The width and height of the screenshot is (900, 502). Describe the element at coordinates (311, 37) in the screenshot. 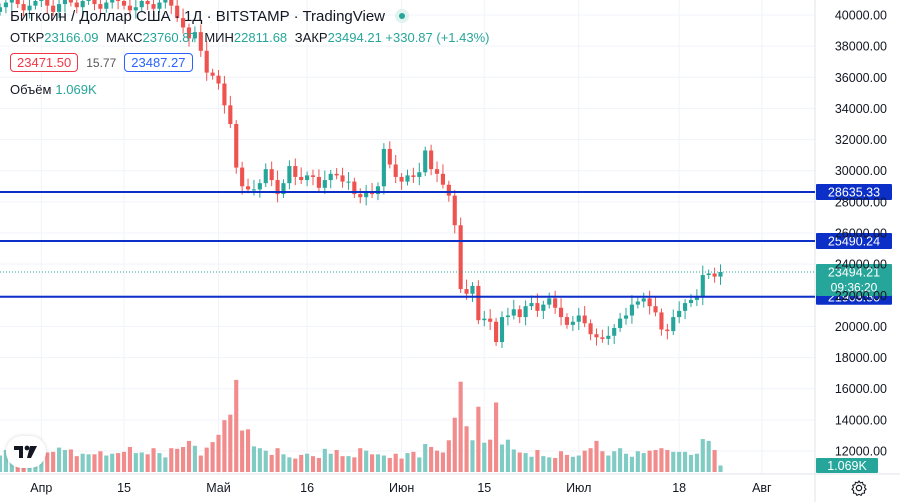

I see `close-label: ЗАКР` at that location.